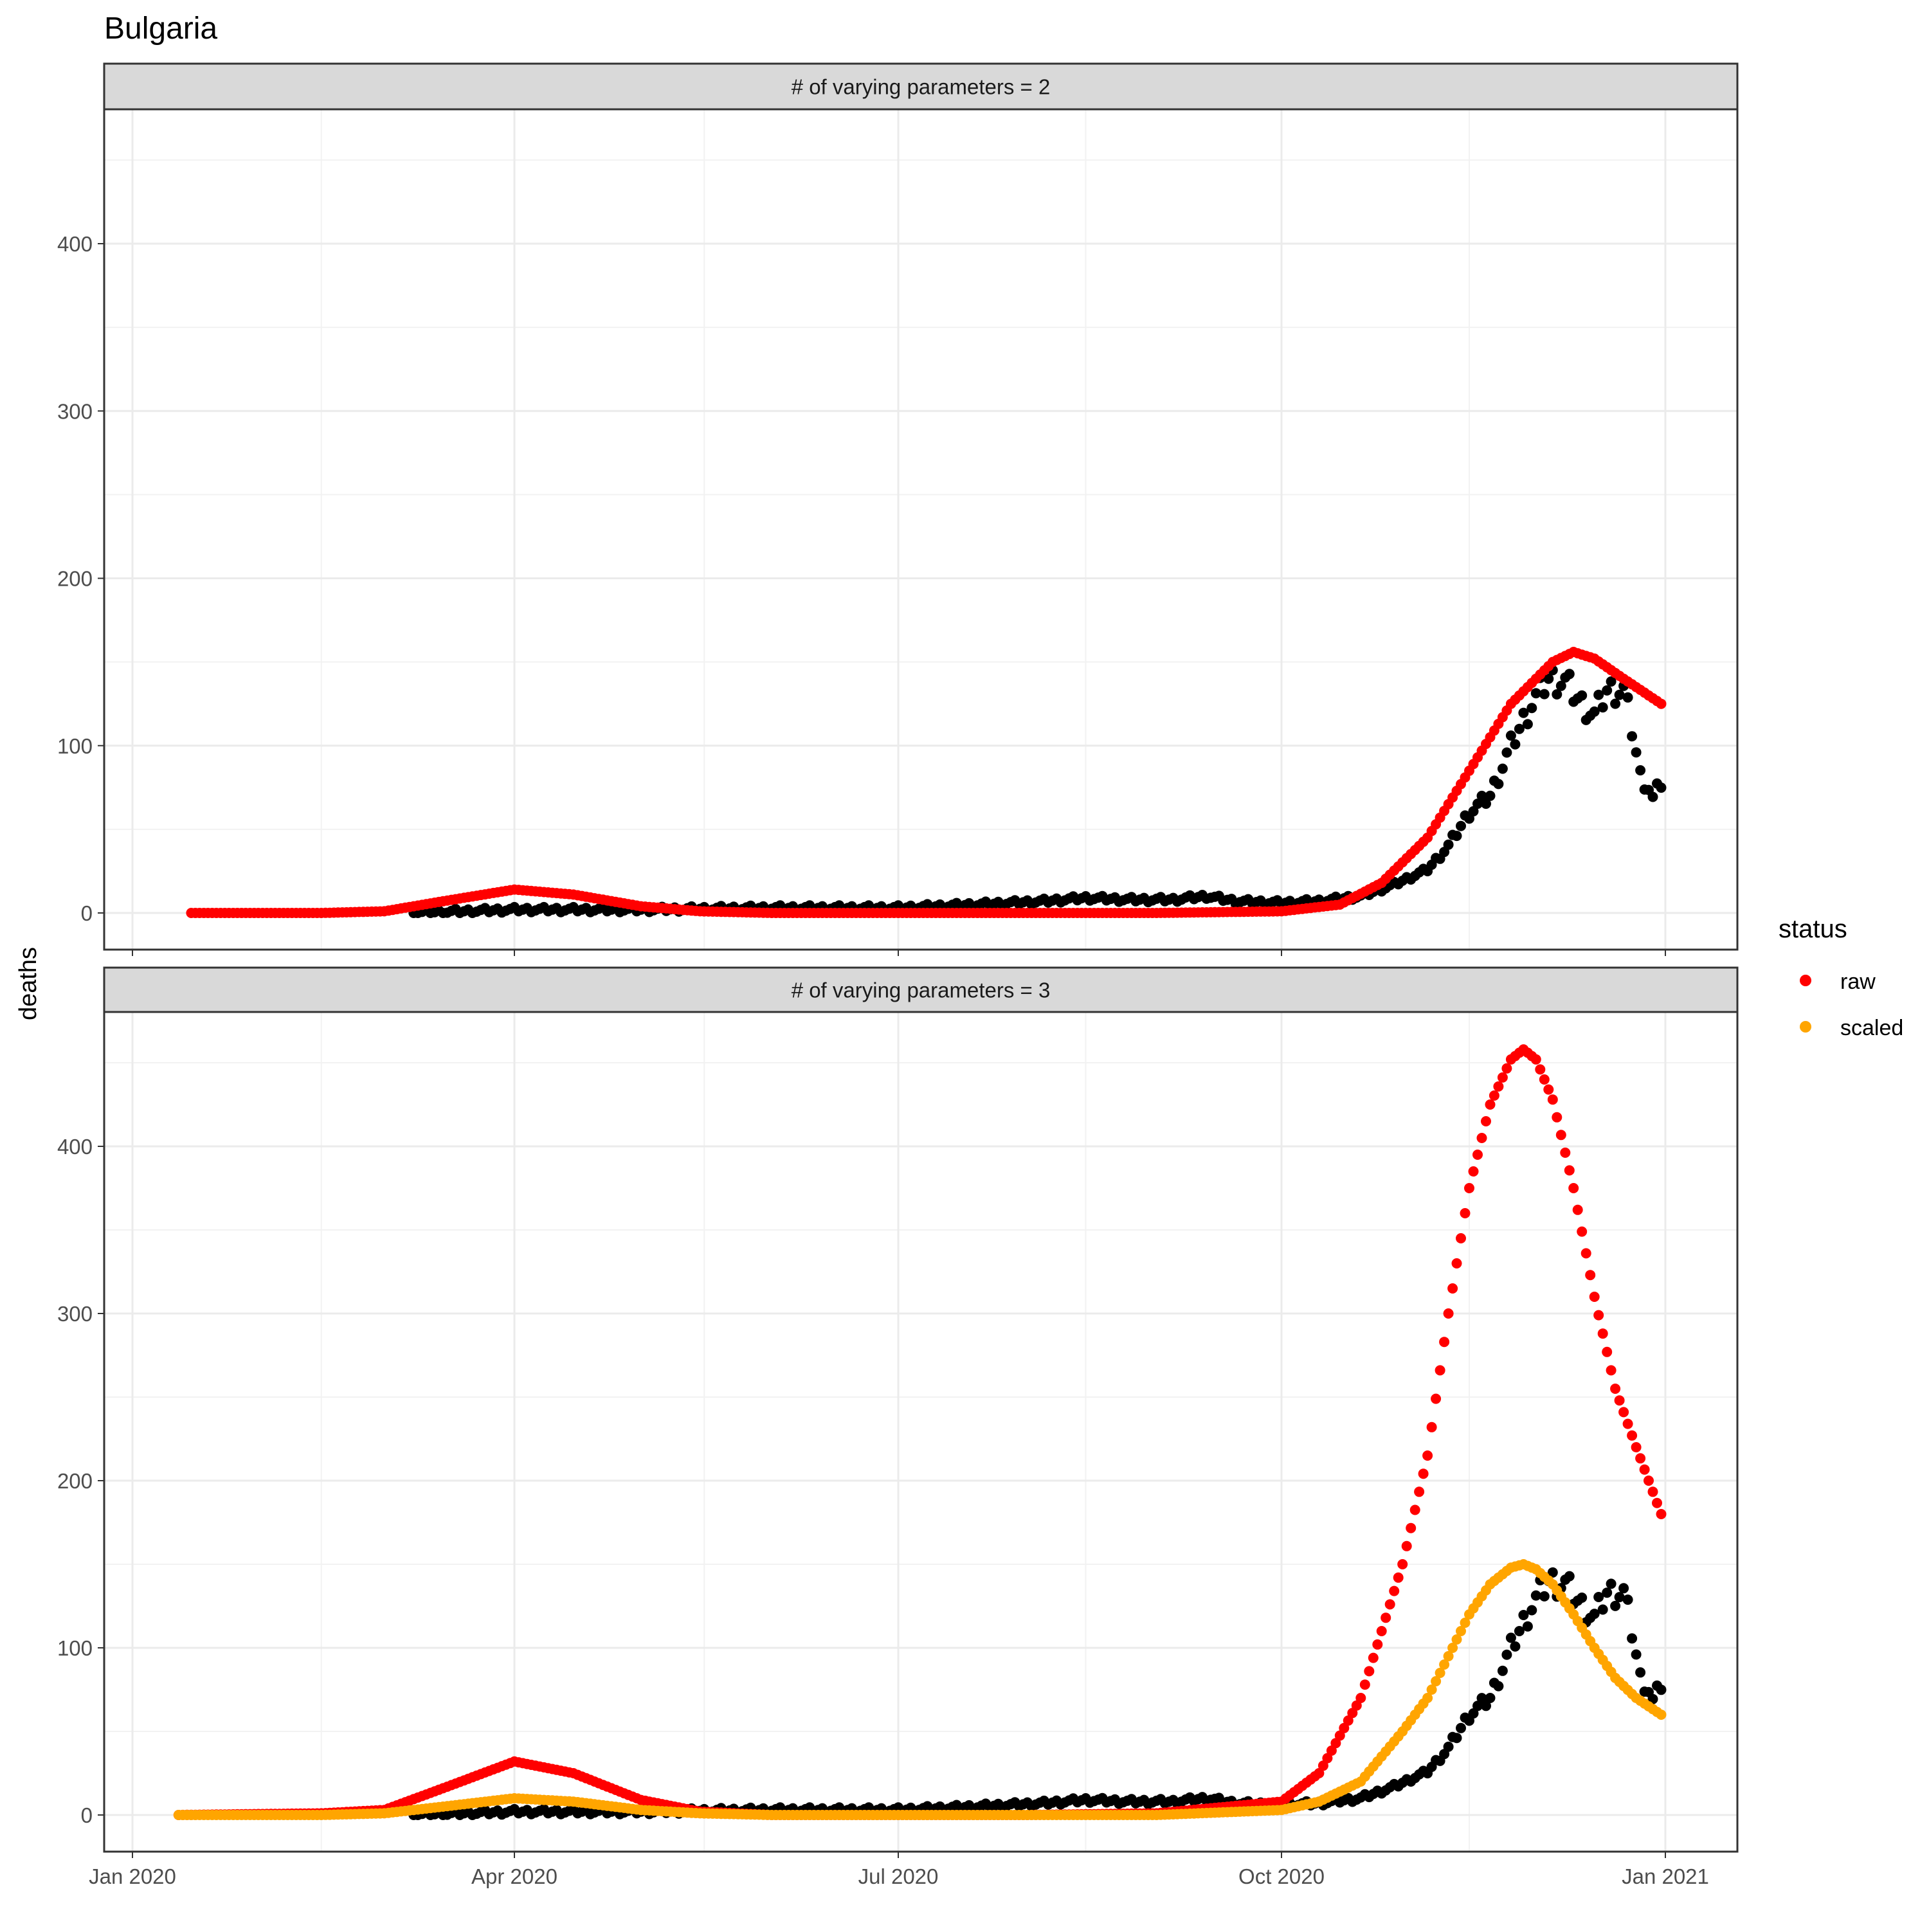 This screenshot has height=1932, width=1929. Describe the element at coordinates (28, 984) in the screenshot. I see `y-axis-label: deaths` at that location.